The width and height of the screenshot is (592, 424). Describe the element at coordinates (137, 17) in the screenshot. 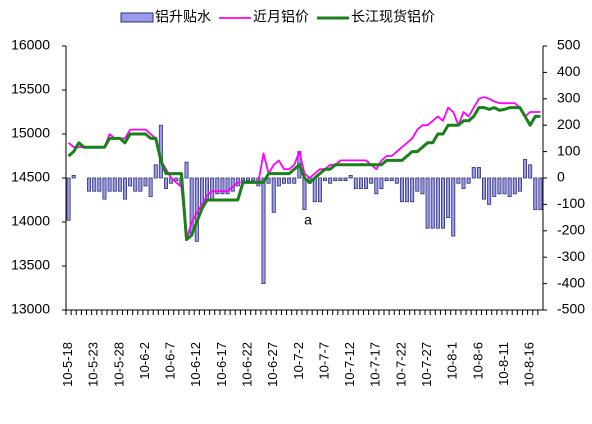

I see `legend-swatch` at that location.